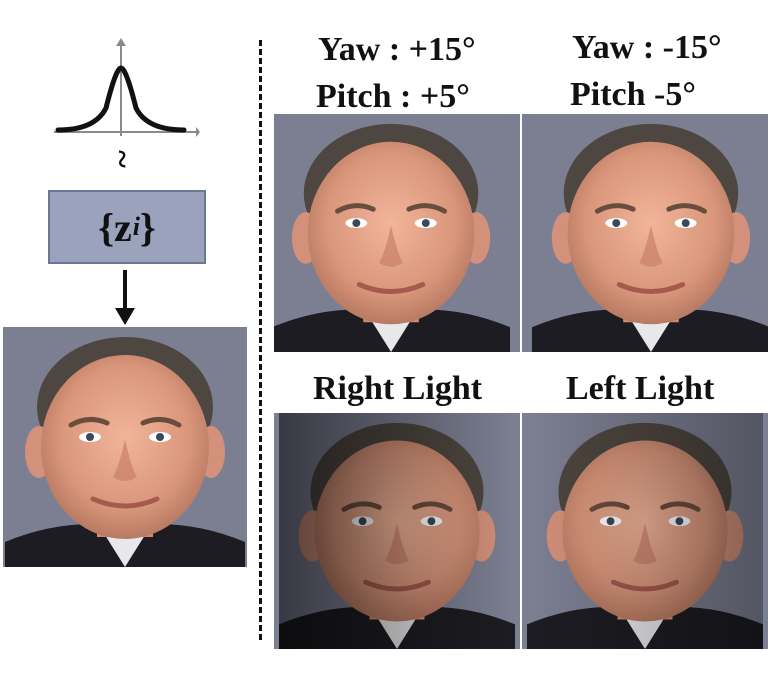 The width and height of the screenshot is (774, 690). Describe the element at coordinates (125, 447) in the screenshot. I see `source-face-image` at that location.